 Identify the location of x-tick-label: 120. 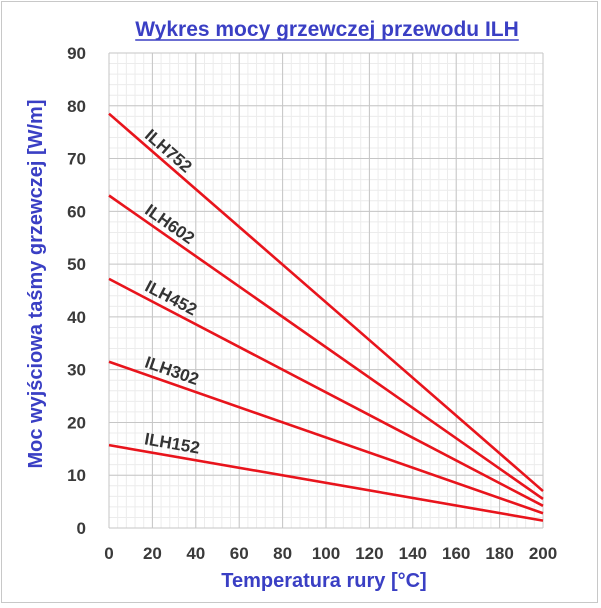
(369, 553).